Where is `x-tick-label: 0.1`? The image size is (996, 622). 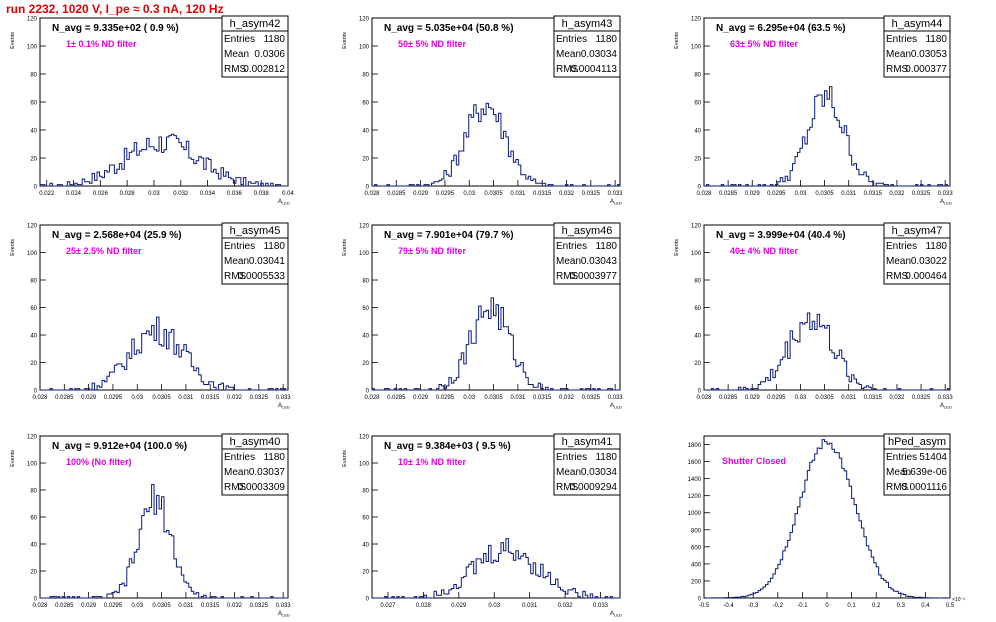 x-tick-label: 0.1 is located at coordinates (851, 606).